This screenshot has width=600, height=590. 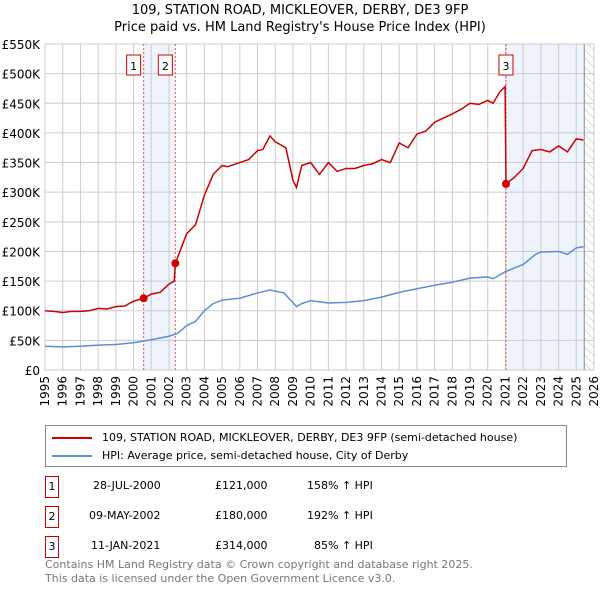 What do you see at coordinates (151, 391) in the screenshot?
I see `x-tick-label: 2001` at bounding box center [151, 391].